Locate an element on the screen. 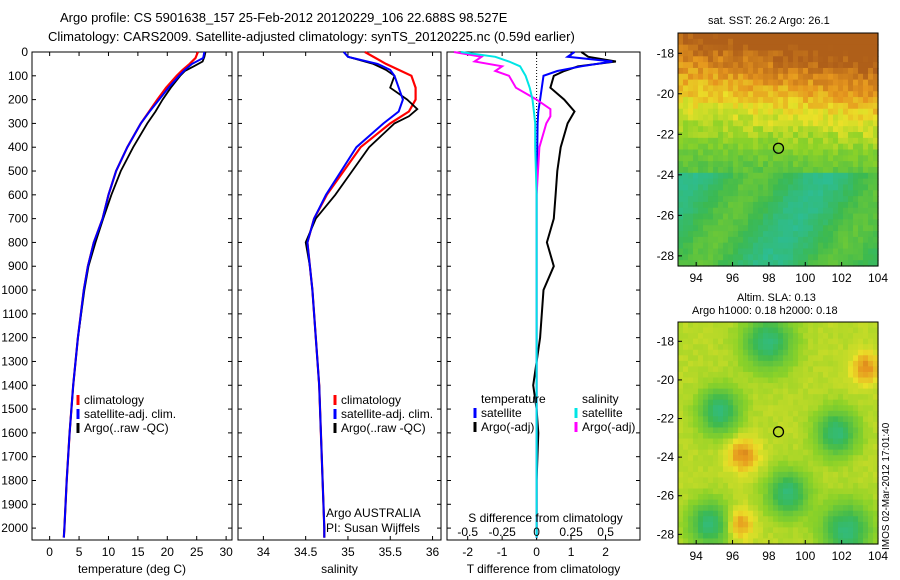 This screenshot has height=580, width=900. y-tick-label: 1400 is located at coordinates (14, 385).